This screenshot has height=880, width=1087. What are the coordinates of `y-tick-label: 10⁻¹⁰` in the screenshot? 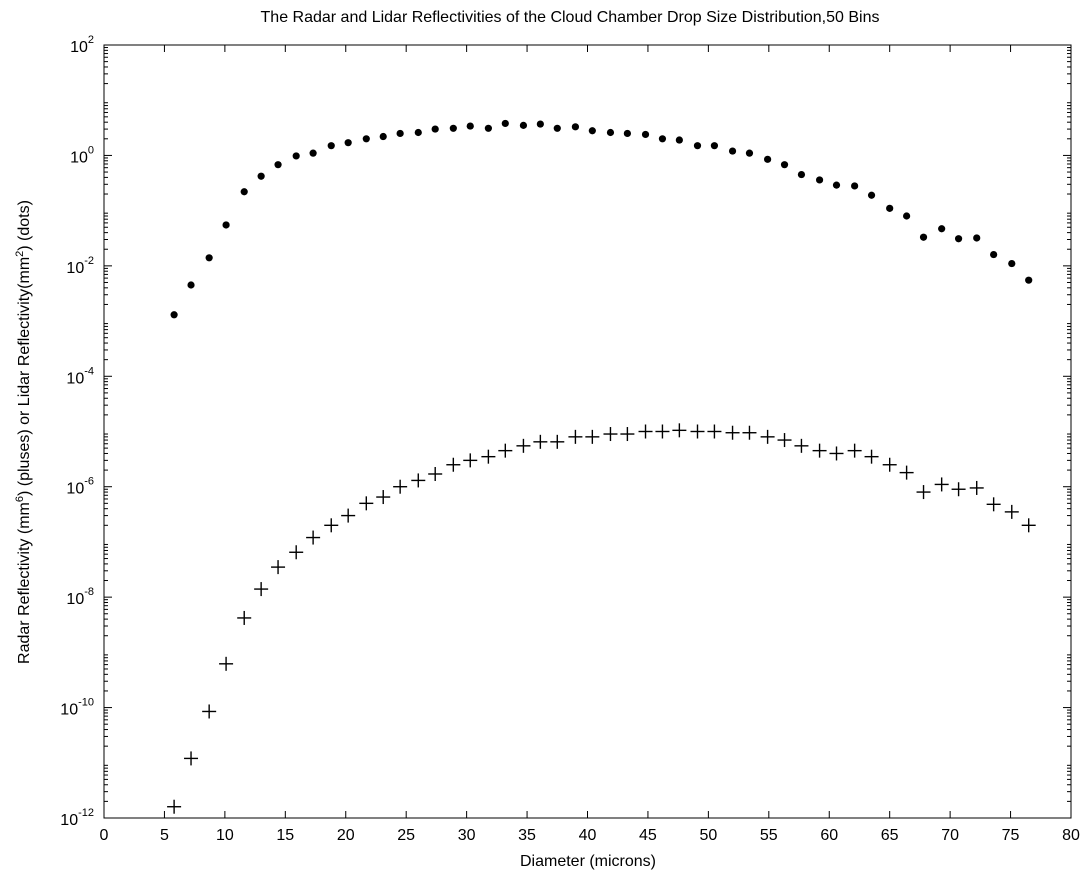 It's located at (77, 708).